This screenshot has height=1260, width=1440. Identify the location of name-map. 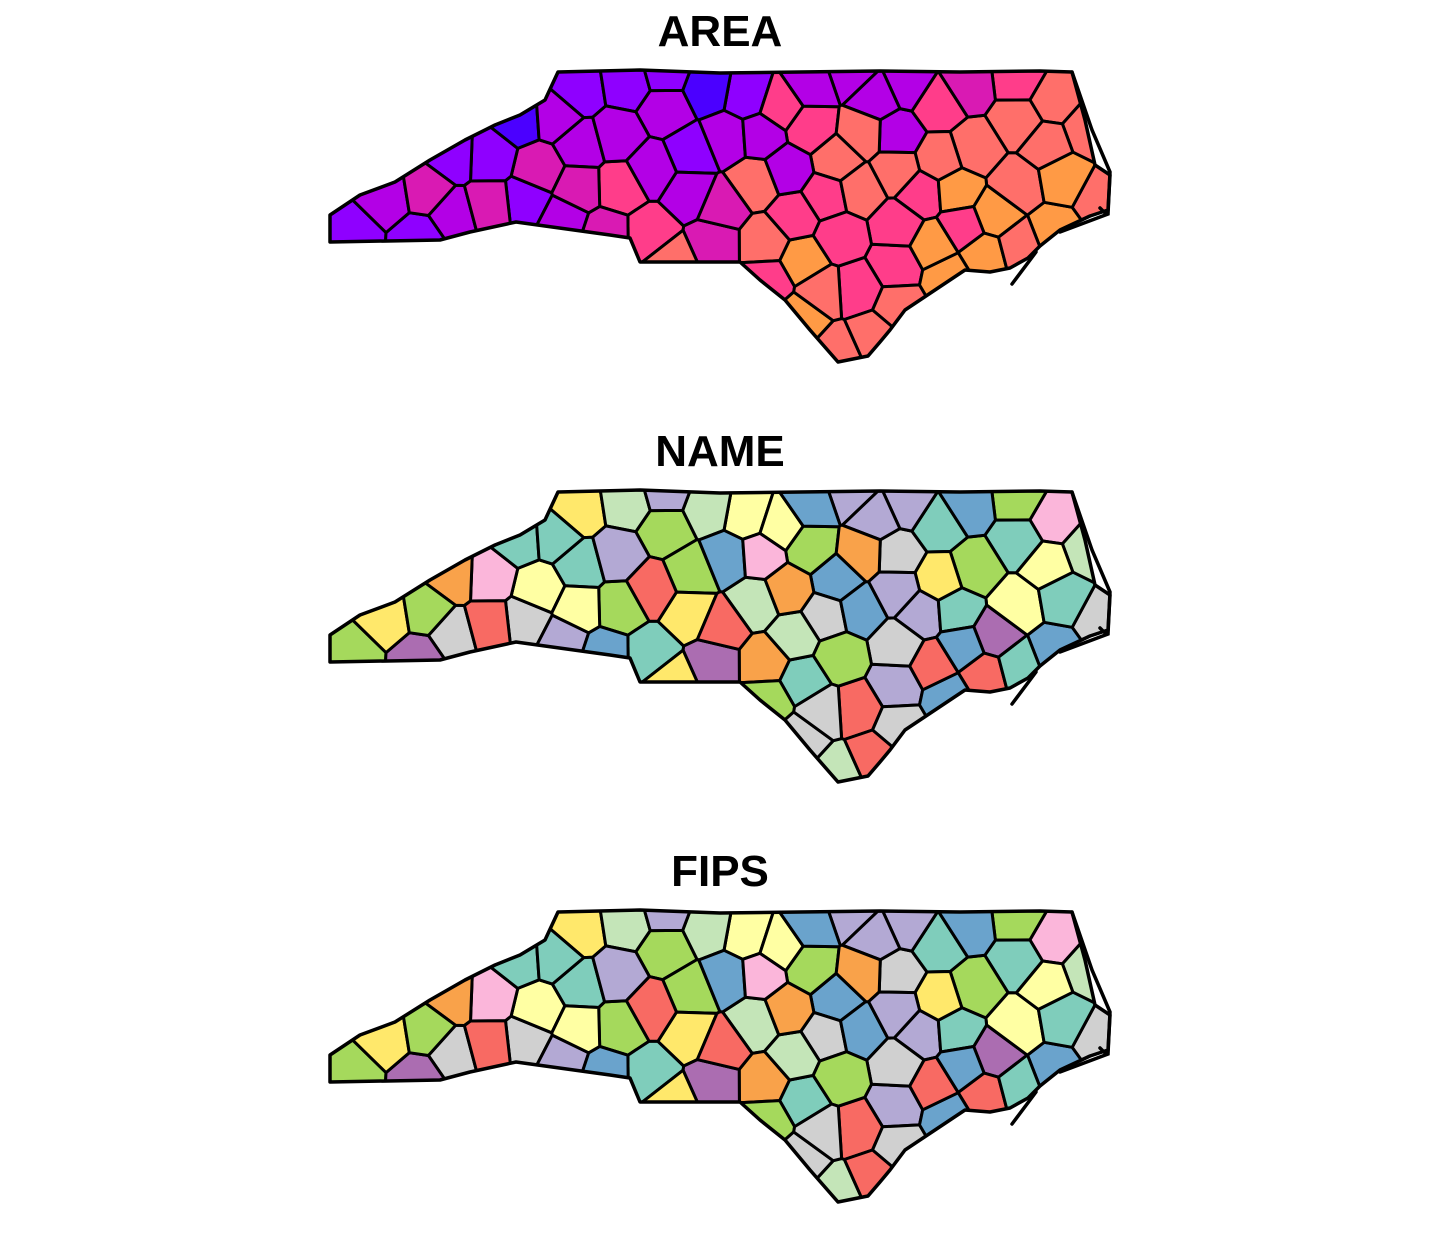
(720, 636).